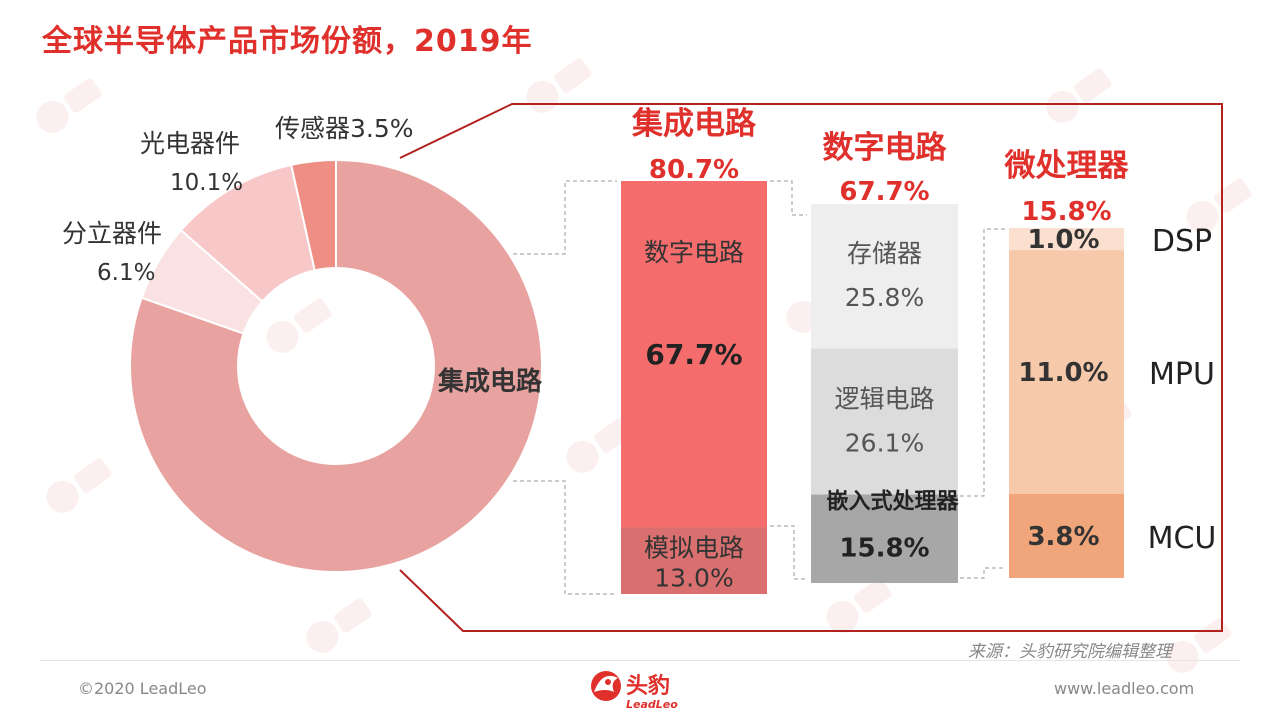 This screenshot has width=1280, height=722. What do you see at coordinates (694, 548) in the screenshot?
I see `bar-segment-label: 模拟电路` at bounding box center [694, 548].